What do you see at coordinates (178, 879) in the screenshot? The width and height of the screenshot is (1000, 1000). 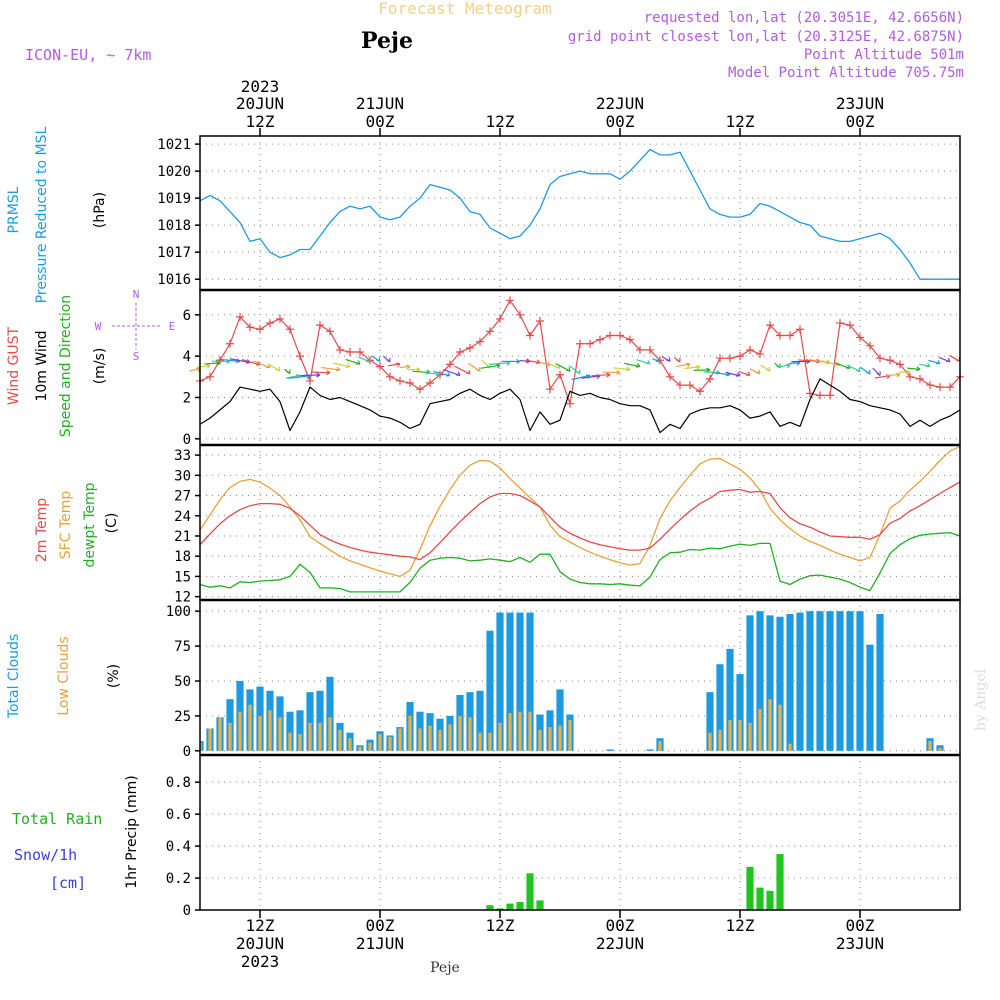 I see `y-tick-label: 0.2` at bounding box center [178, 879].